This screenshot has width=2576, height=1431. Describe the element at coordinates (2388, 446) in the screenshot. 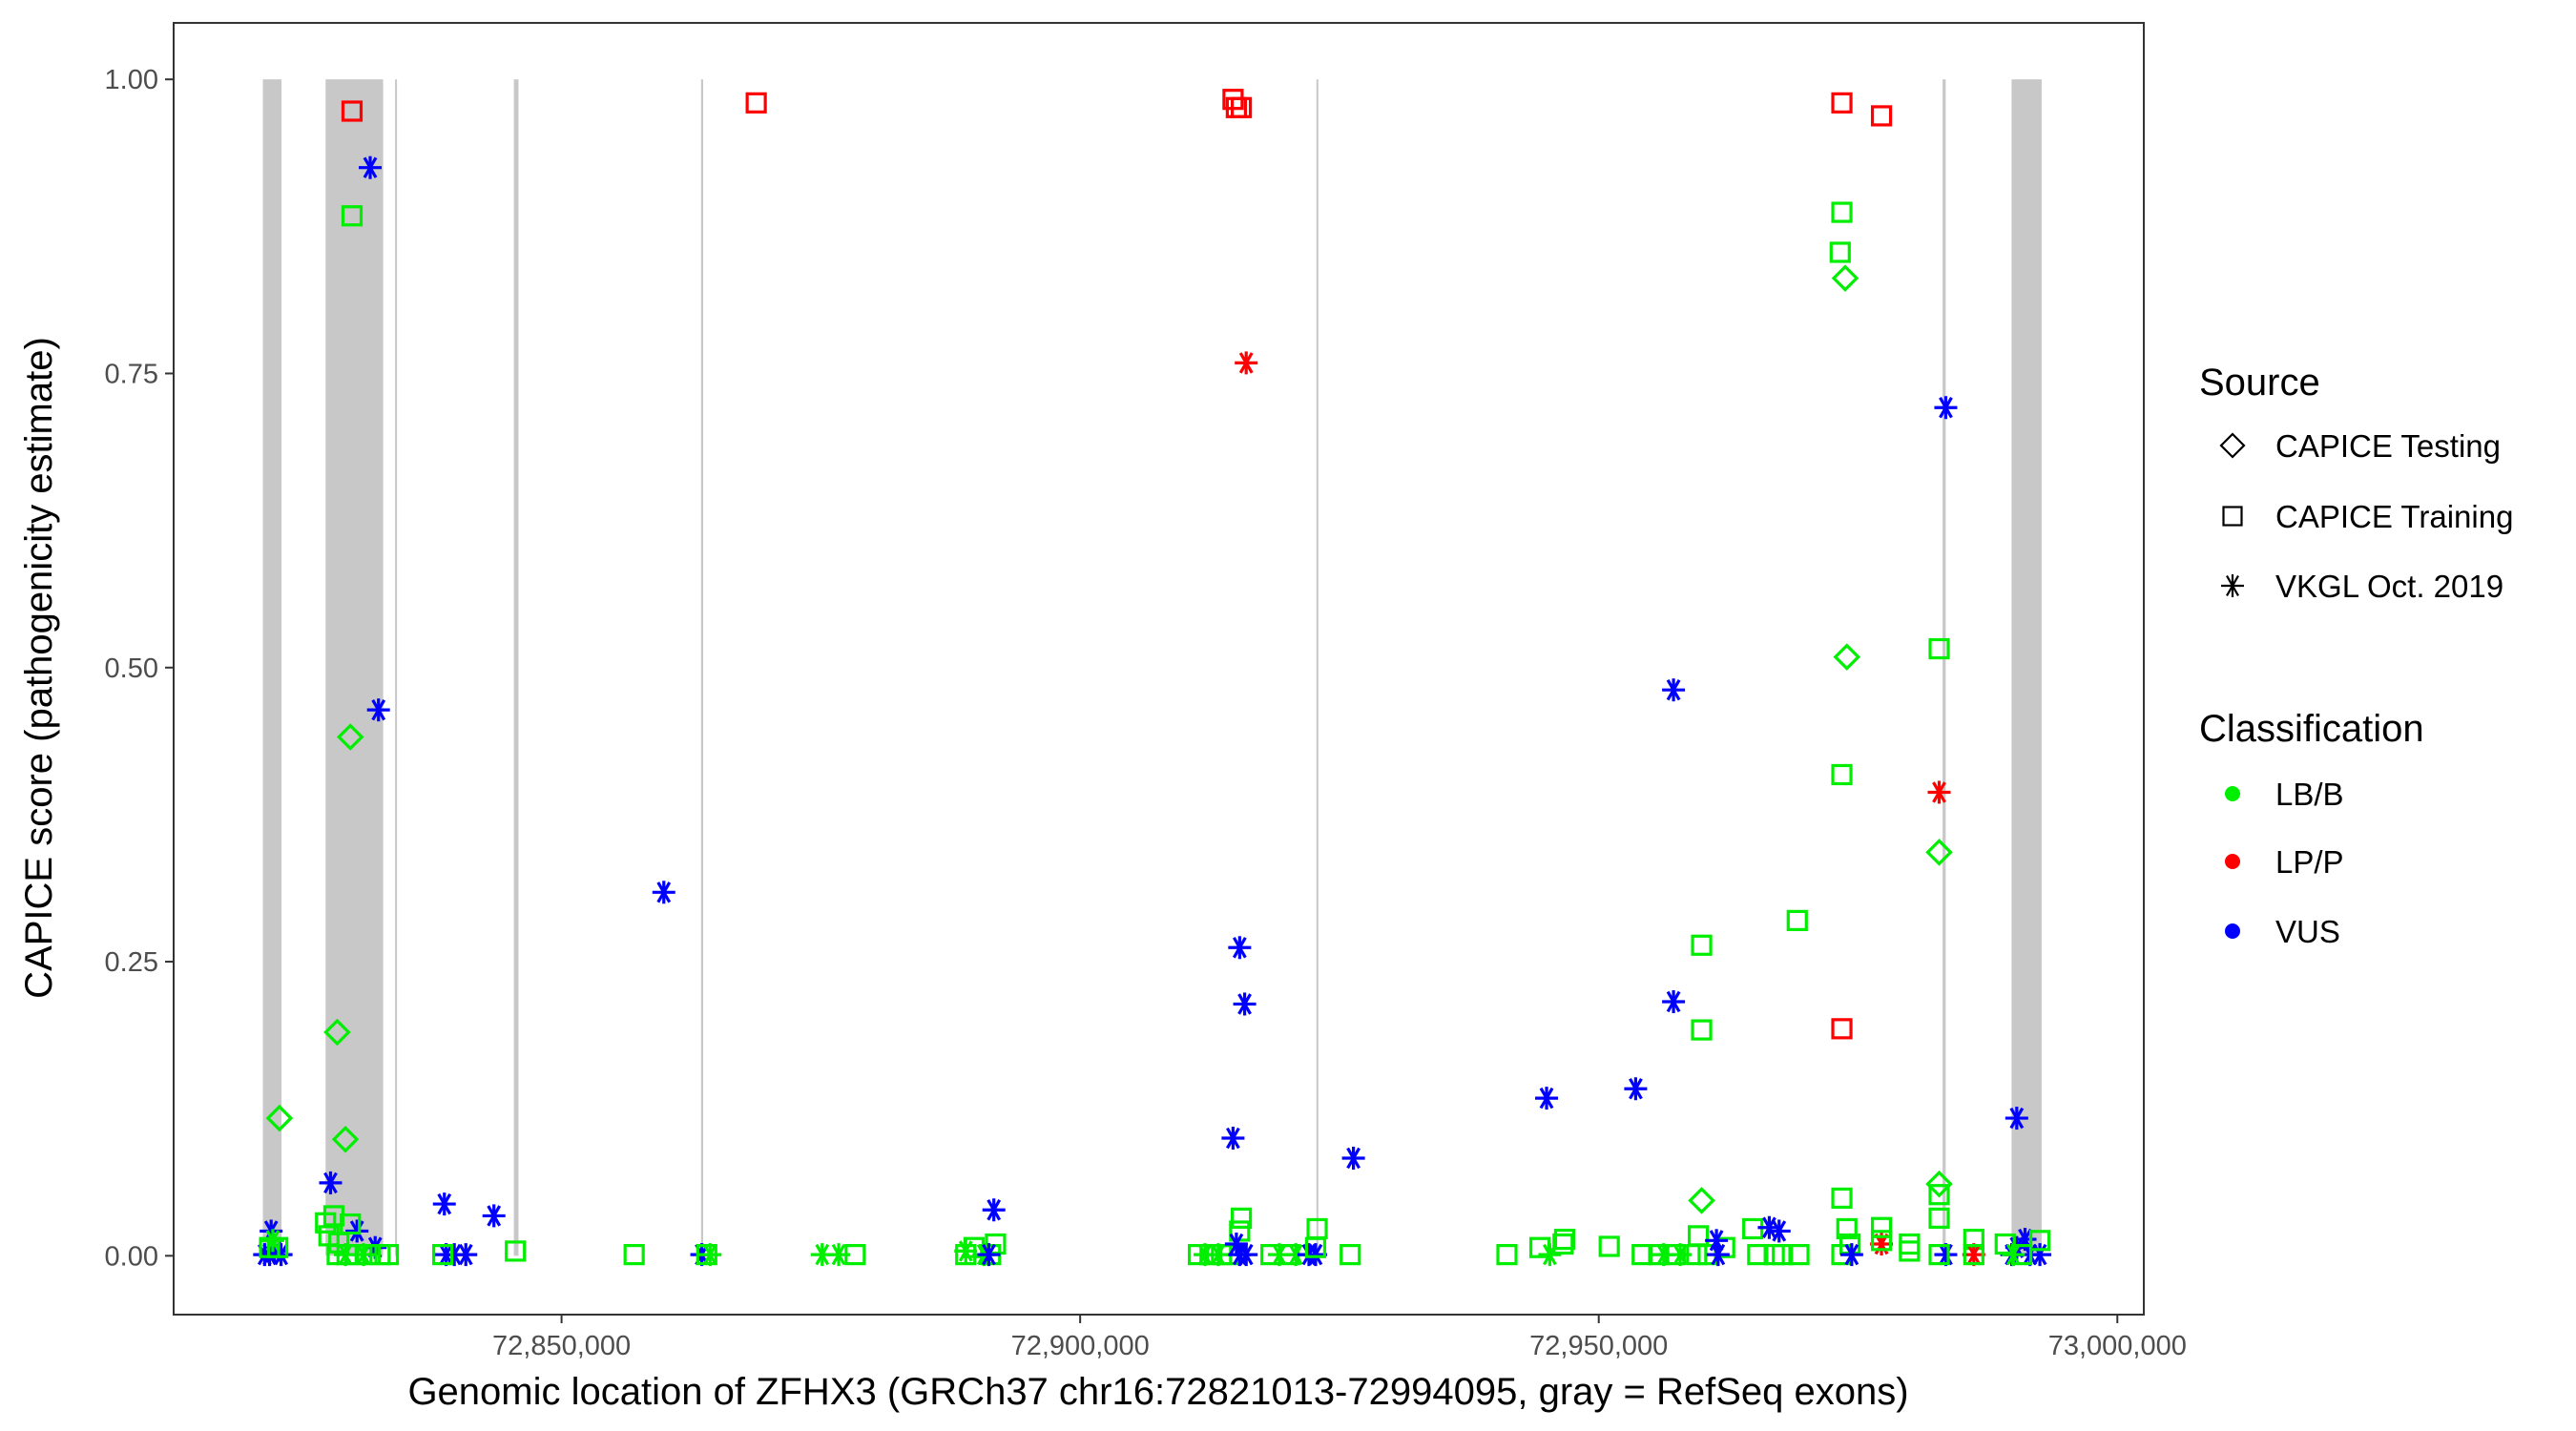

I see `legend-label: CAPICE Testing` at that location.